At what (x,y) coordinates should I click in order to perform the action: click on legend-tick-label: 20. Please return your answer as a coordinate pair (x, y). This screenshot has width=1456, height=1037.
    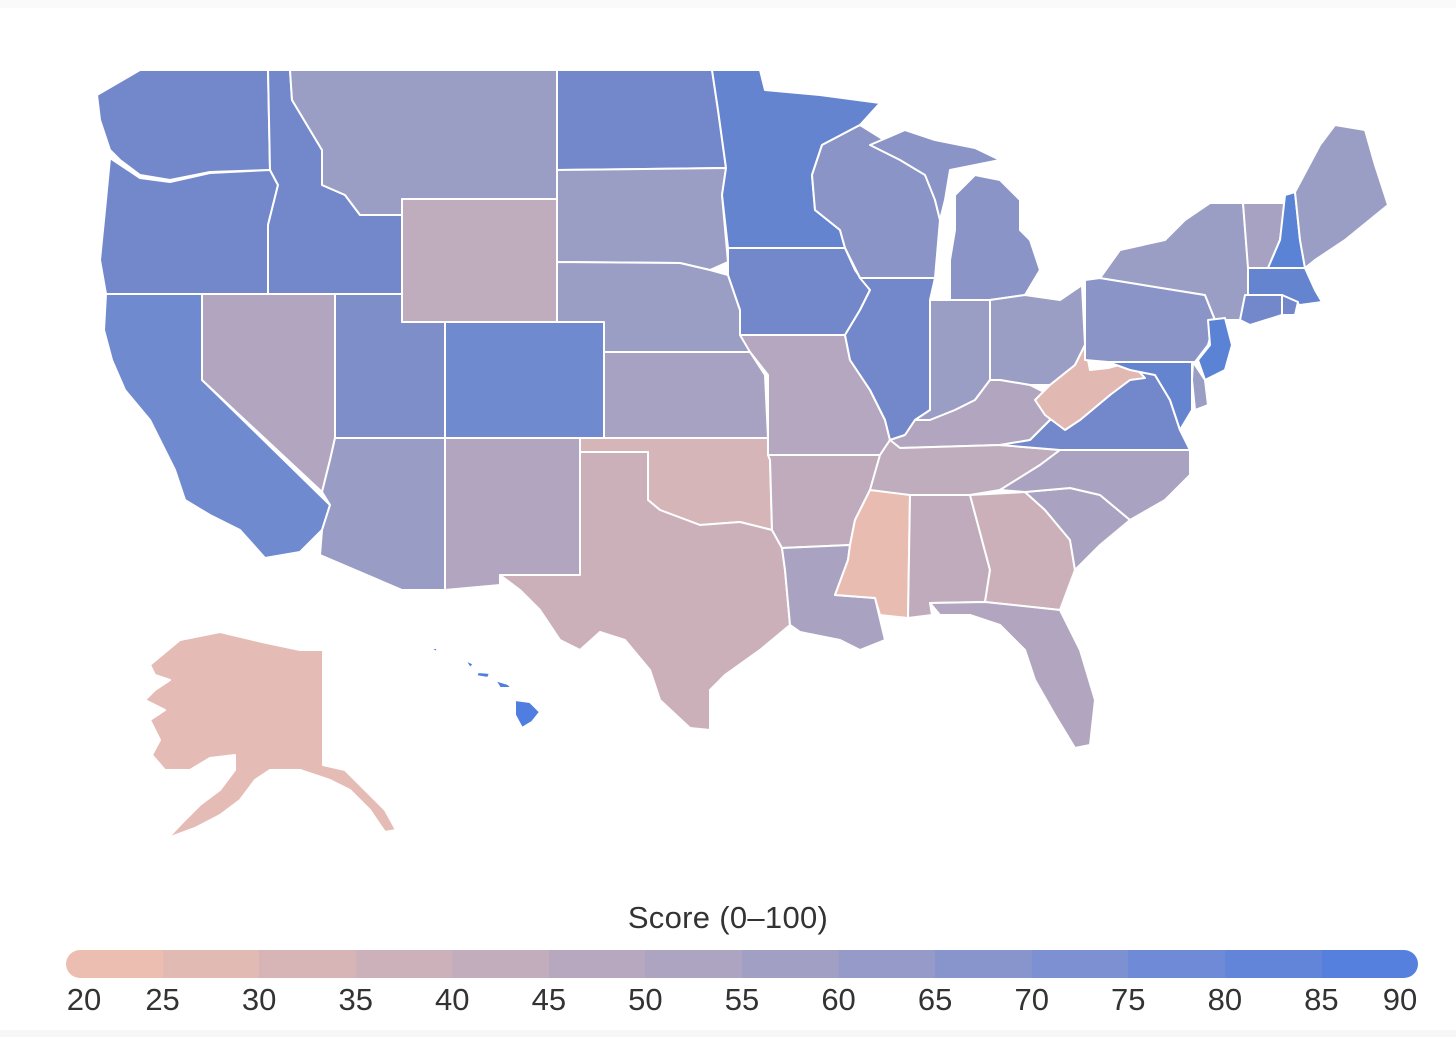
    Looking at the image, I should click on (84, 999).